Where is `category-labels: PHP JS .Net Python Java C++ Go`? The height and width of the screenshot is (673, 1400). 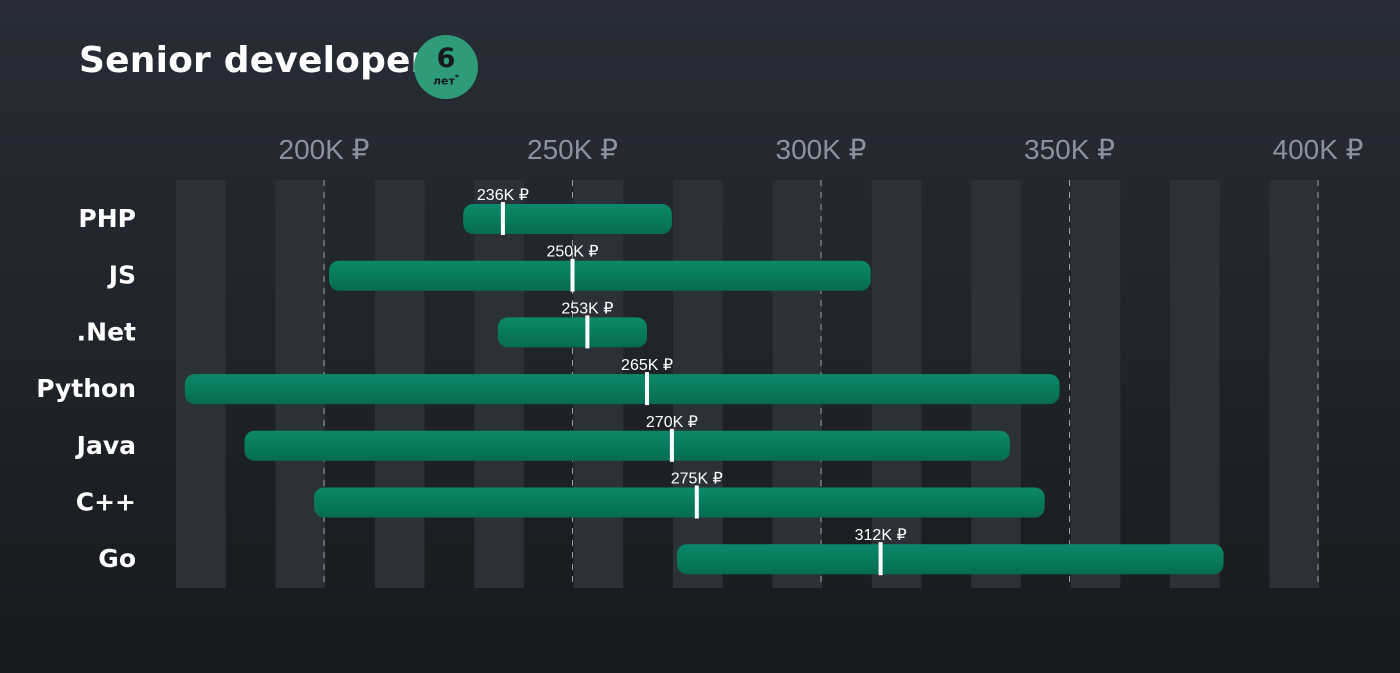 category-labels: PHP JS .Net Python Java C++ Go is located at coordinates (86, 388).